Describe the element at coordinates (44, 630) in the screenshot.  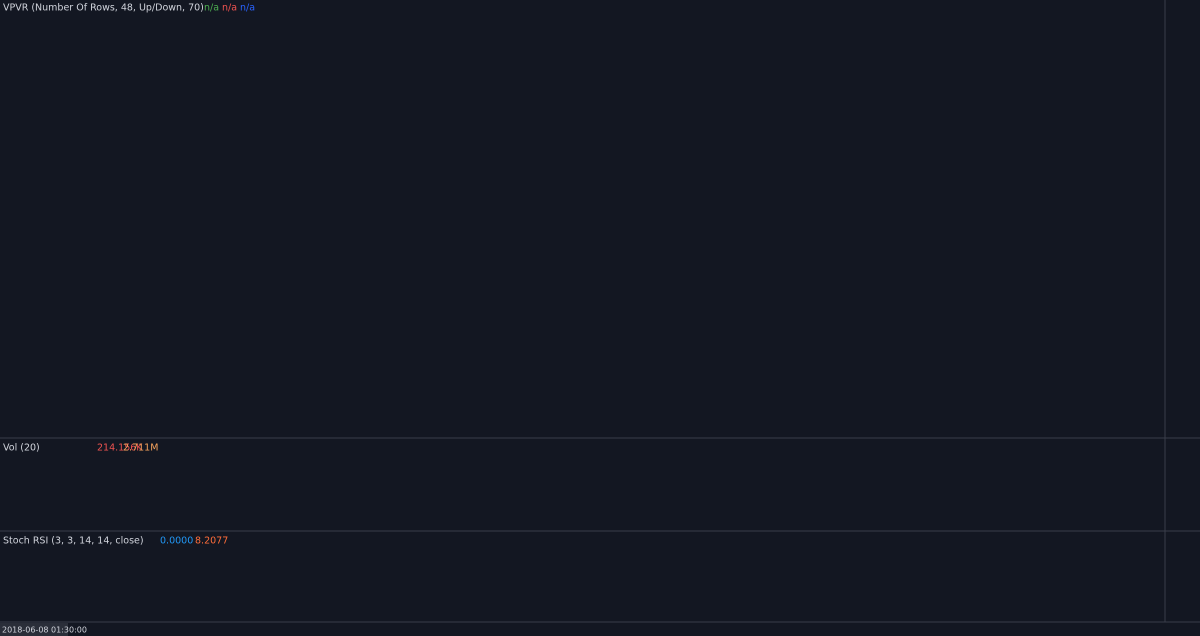
I see `start-date: 2018-06-08 01:30:00` at that location.